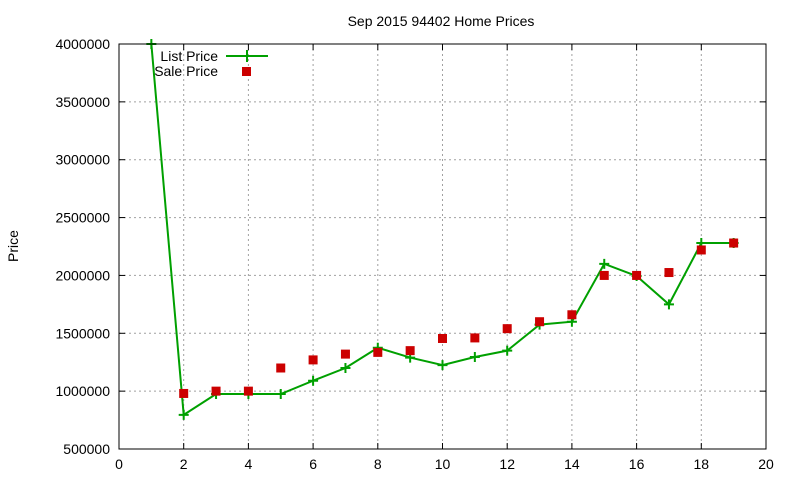 This screenshot has width=800, height=485. What do you see at coordinates (13, 246) in the screenshot?
I see `y-axis-label: Price` at bounding box center [13, 246].